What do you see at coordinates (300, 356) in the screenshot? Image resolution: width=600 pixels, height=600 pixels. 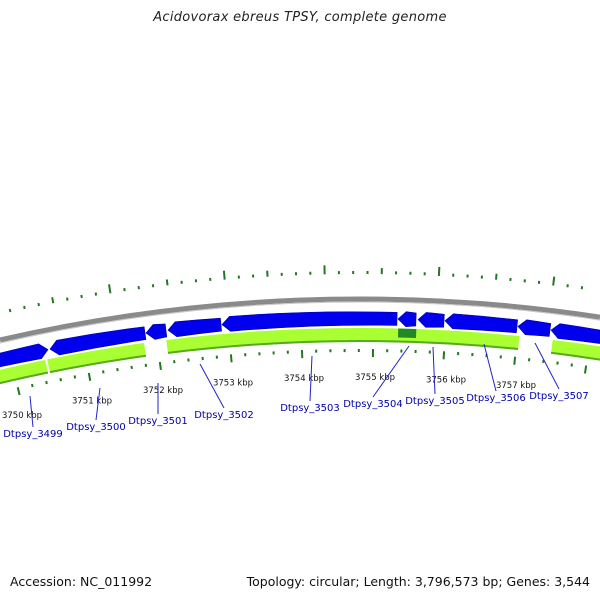 I see `feature-band-layer` at bounding box center [300, 356].